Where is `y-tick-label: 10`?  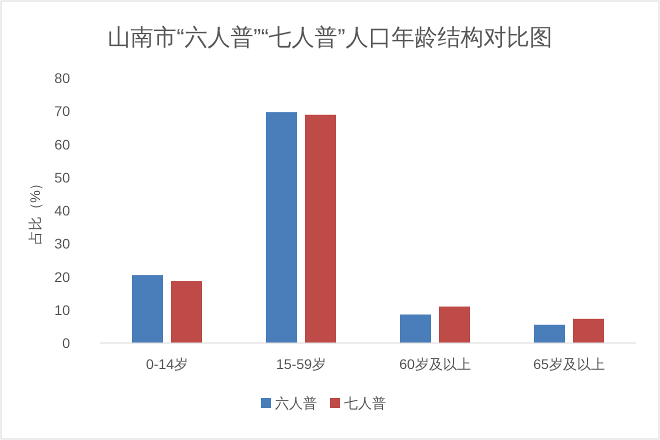
y-tick-label: 10 is located at coordinates (62, 310).